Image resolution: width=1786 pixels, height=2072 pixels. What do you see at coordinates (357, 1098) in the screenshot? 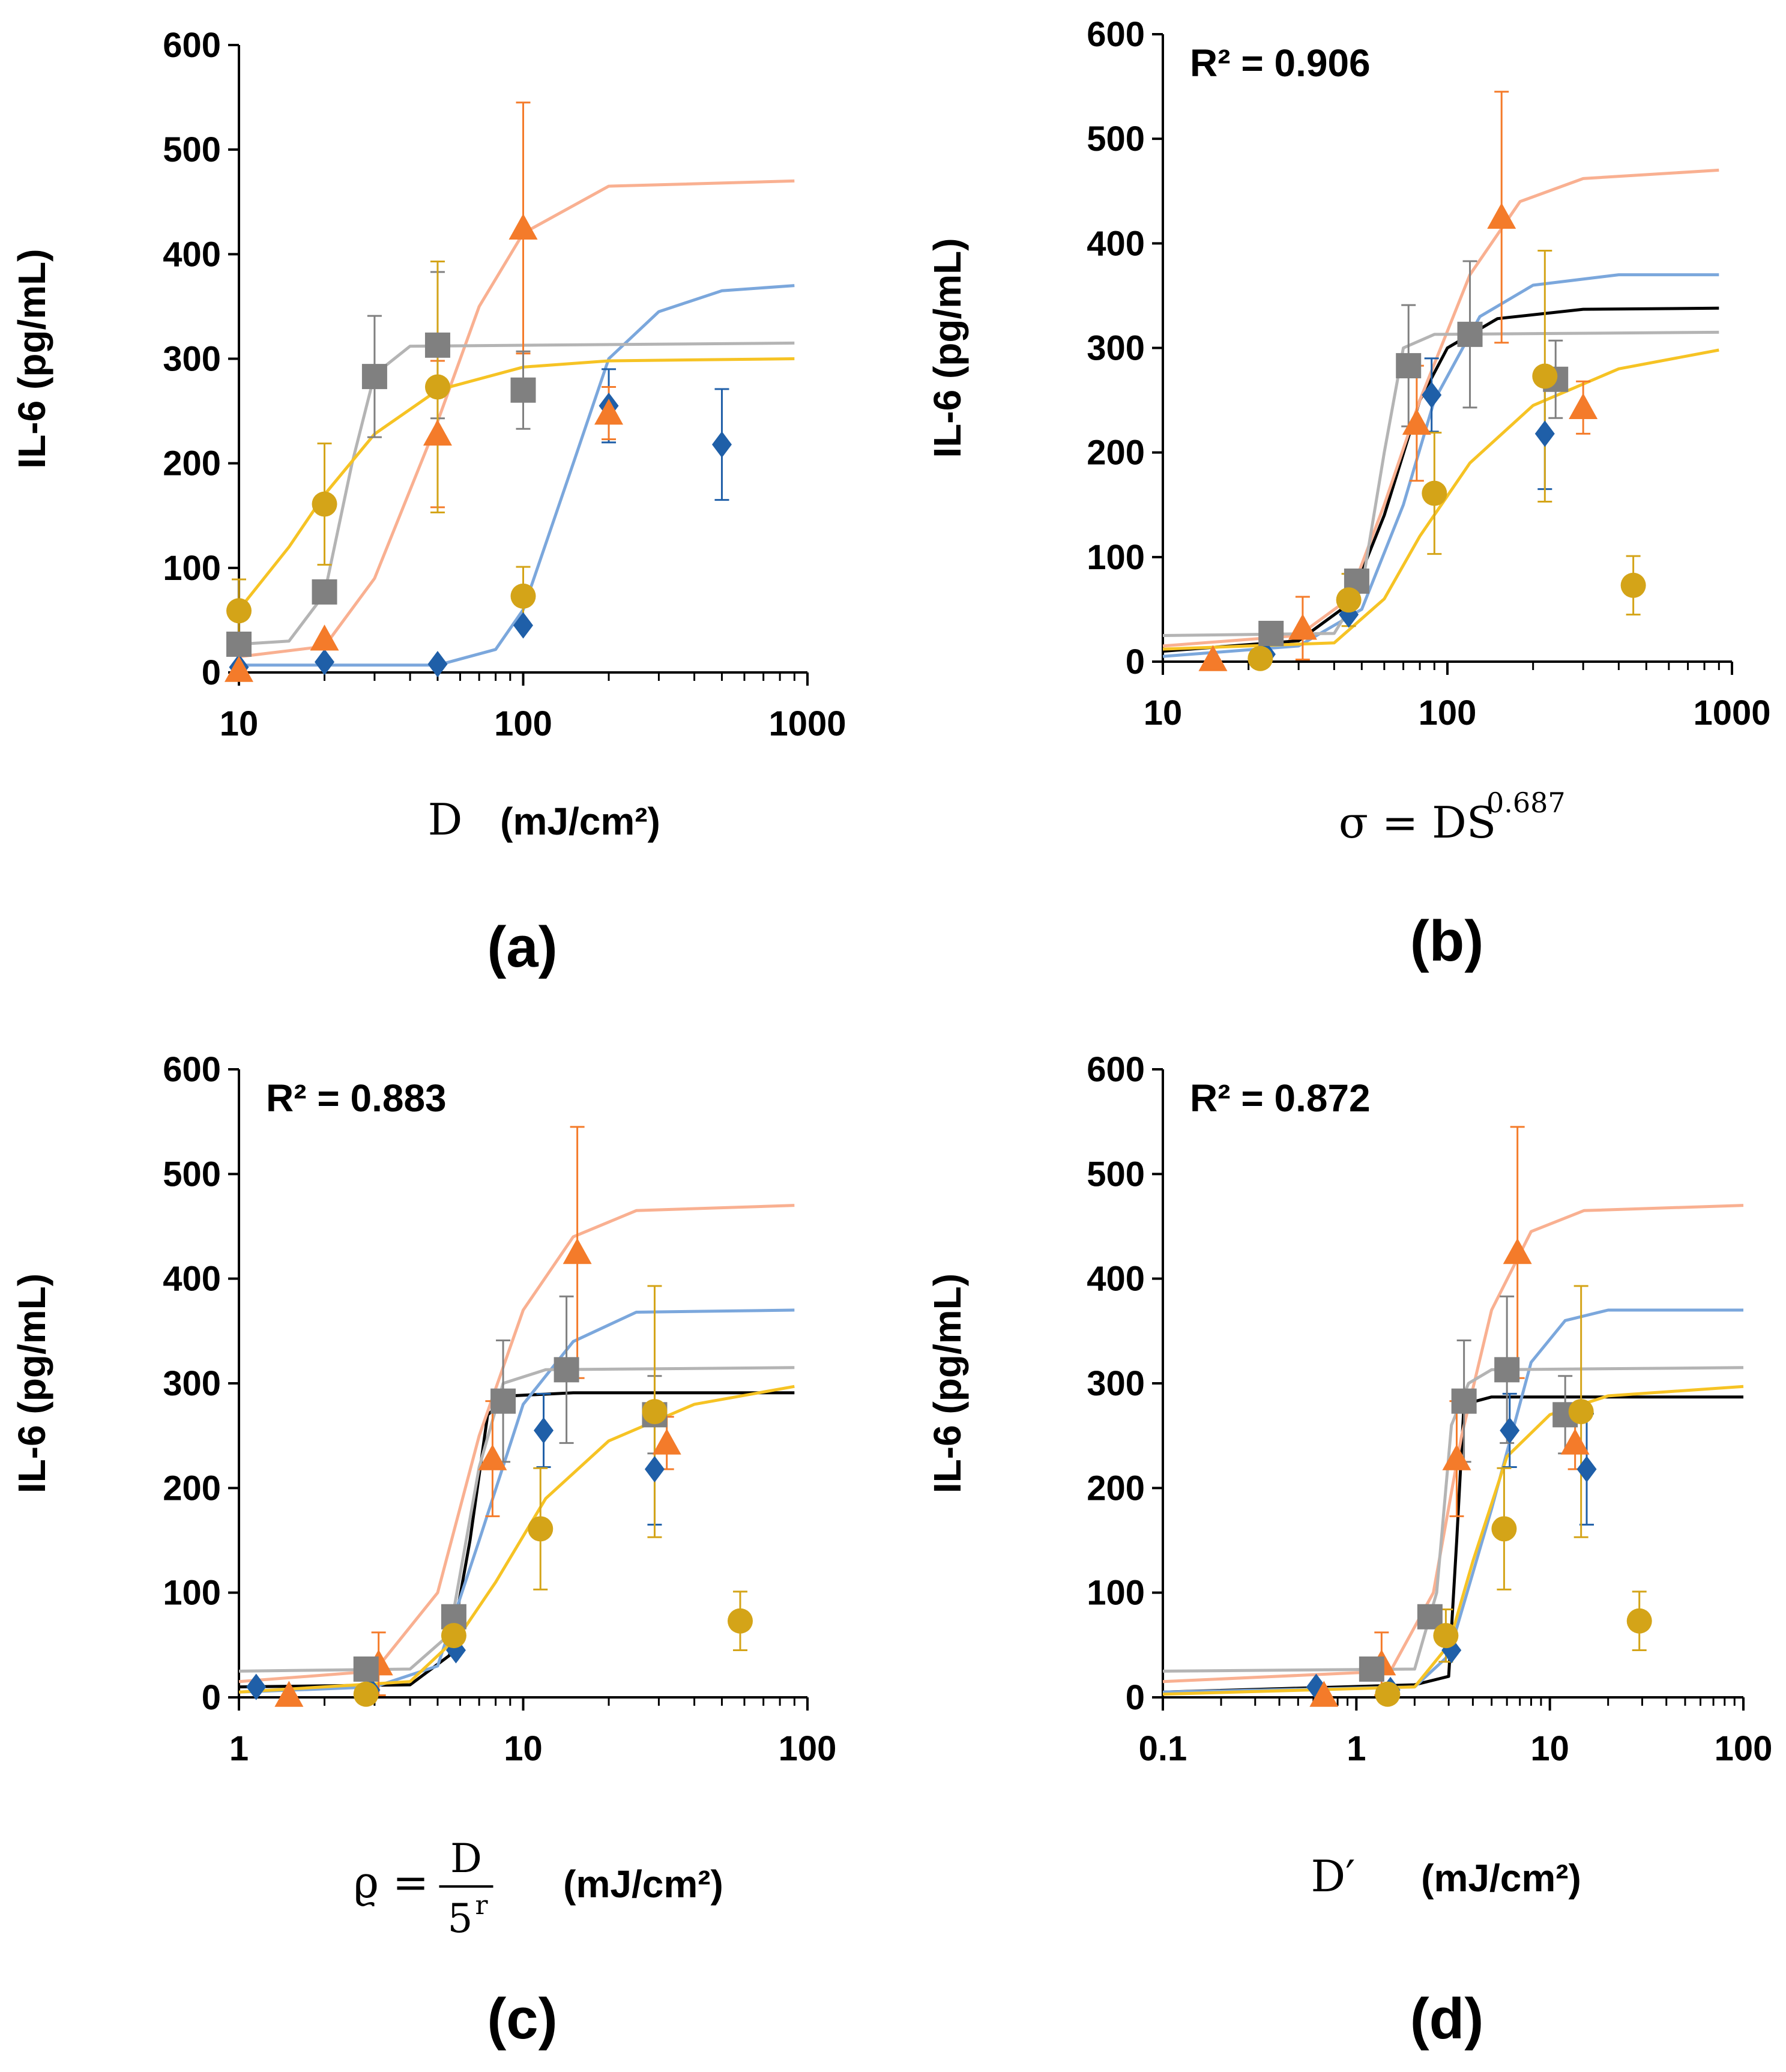
I see `r-squared-label: R² = 0.883` at bounding box center [357, 1098].